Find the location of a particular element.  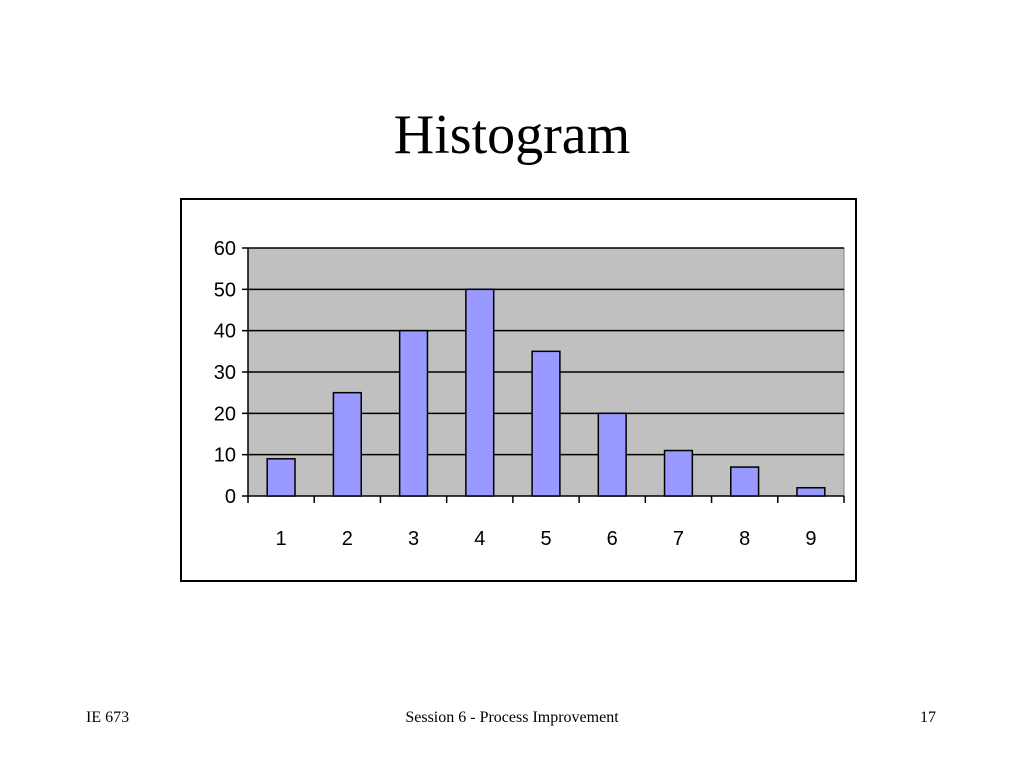

y-tick-label: 40 is located at coordinates (225, 332).